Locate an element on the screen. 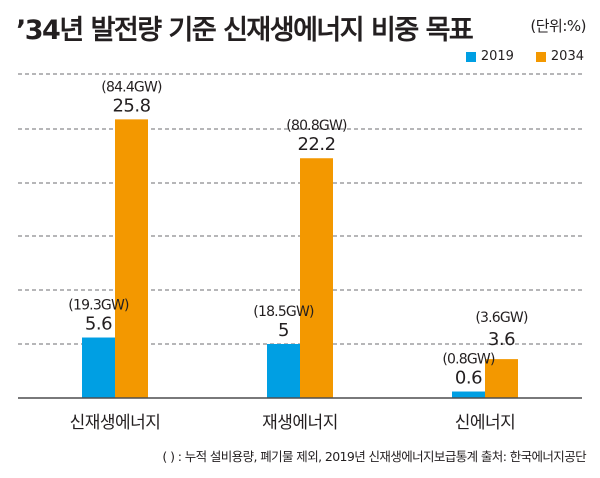 The image size is (600, 478). value-label: 25.8 is located at coordinates (131, 105).